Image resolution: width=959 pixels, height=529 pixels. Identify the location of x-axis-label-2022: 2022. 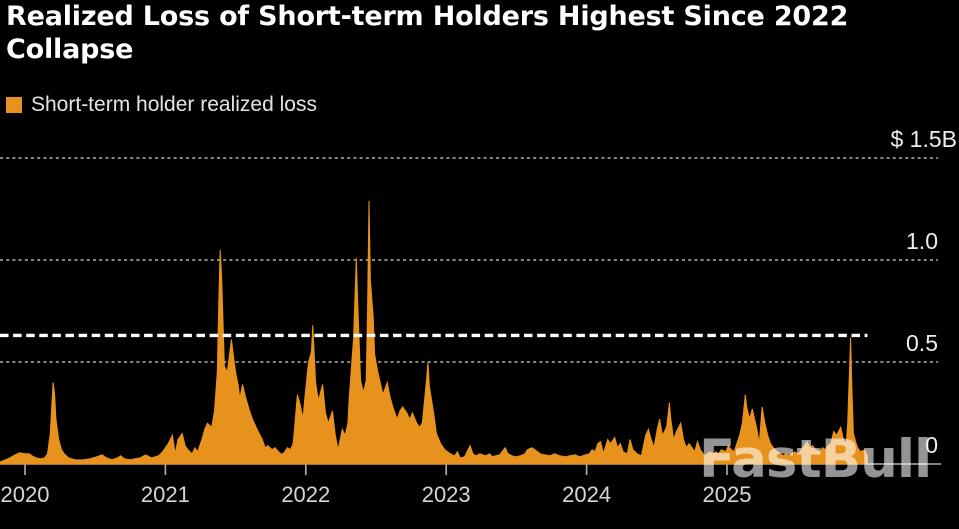
(306, 494).